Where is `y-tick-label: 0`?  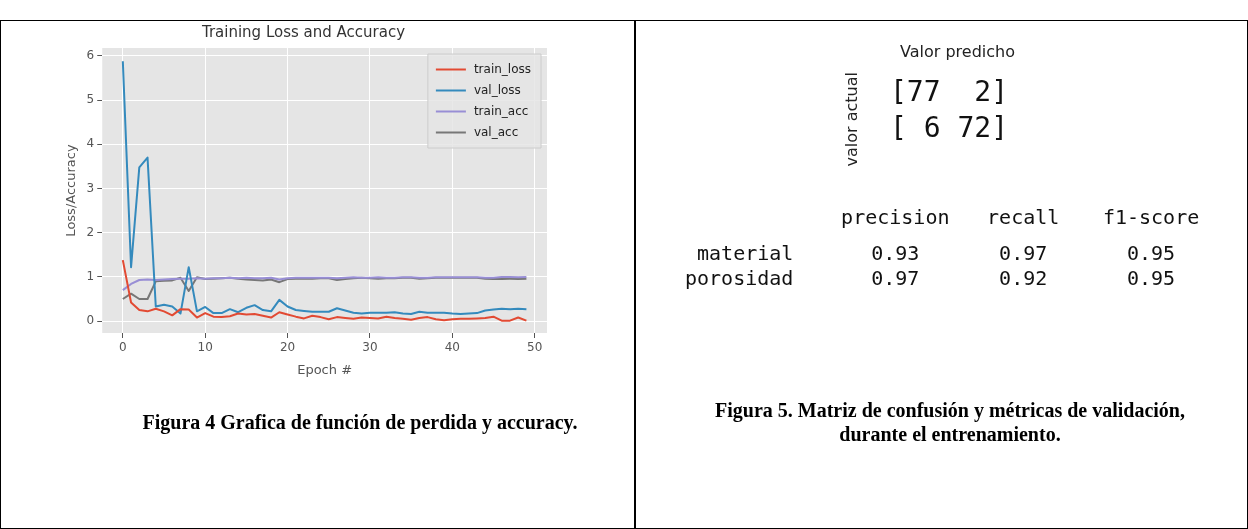
y-tick-label: 0 is located at coordinates (90, 320).